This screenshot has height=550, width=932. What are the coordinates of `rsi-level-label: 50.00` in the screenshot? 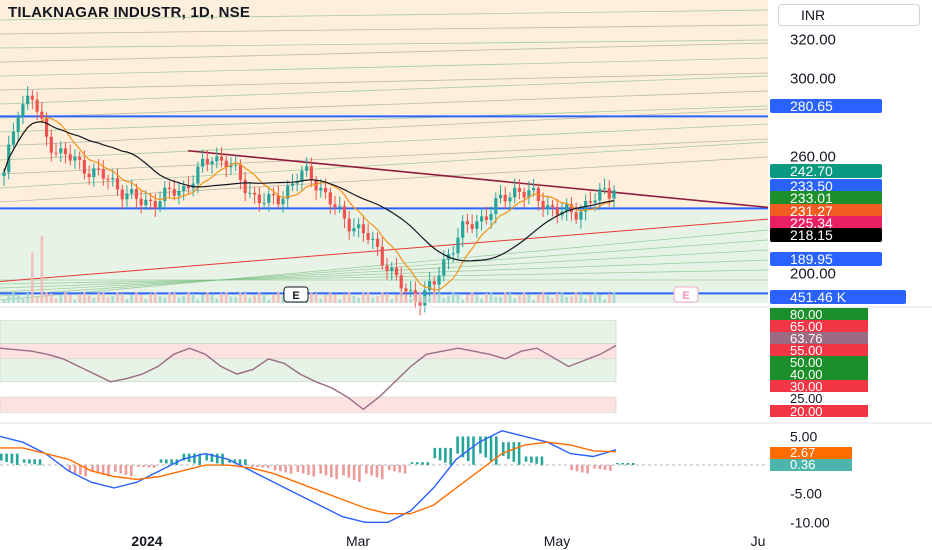 It's located at (806, 362).